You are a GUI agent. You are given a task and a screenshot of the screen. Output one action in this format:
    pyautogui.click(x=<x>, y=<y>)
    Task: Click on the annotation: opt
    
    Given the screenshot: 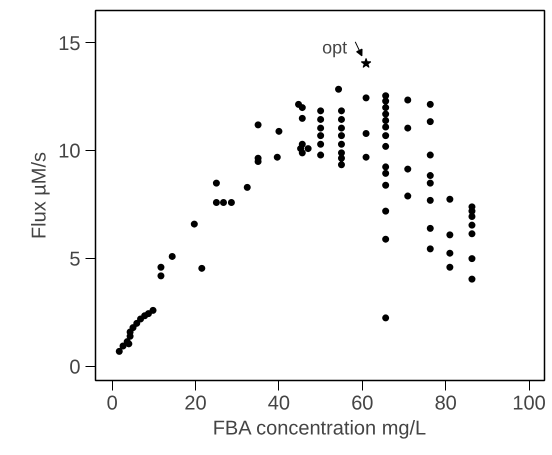 What is the action you would take?
    pyautogui.click(x=335, y=47)
    